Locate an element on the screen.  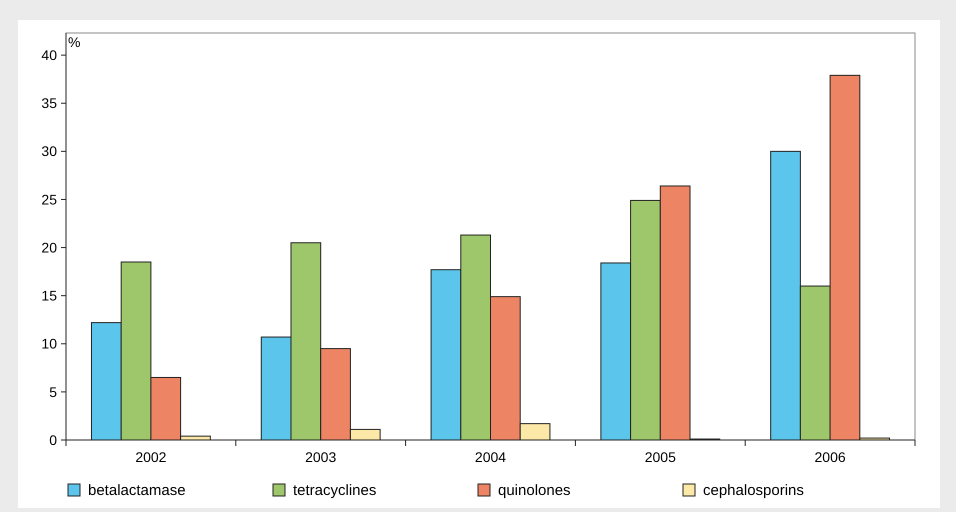
y-tick-label: 0 is located at coordinates (53, 440).